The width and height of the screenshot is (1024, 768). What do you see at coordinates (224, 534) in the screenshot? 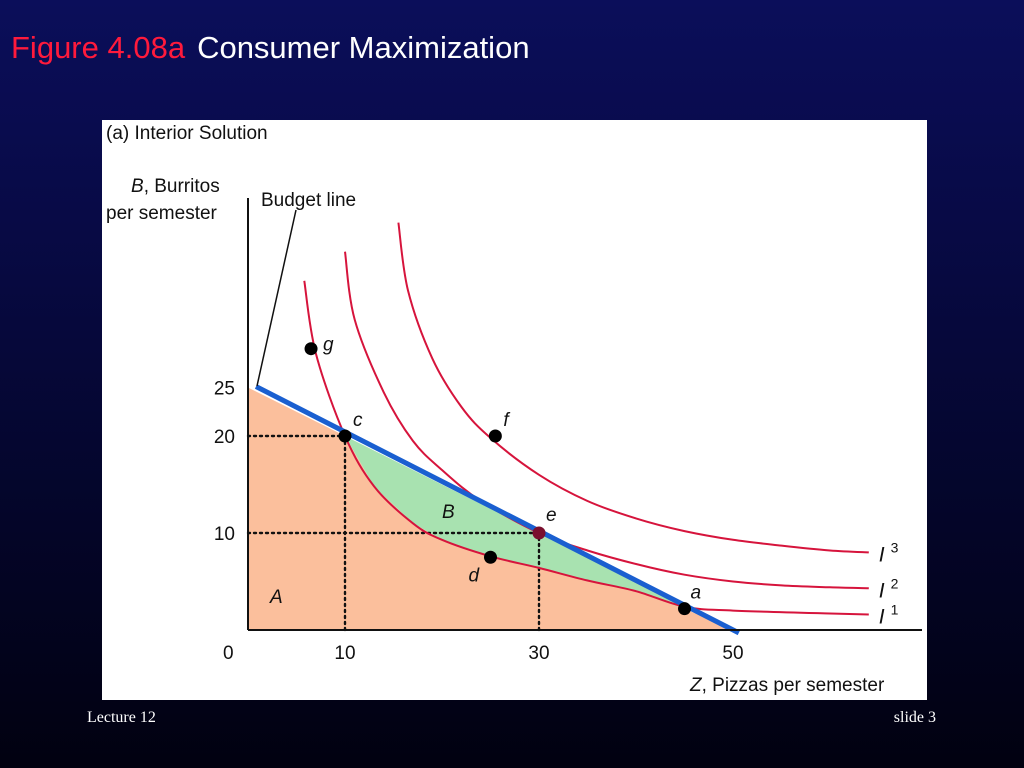
I see `y-tick-label: 10` at bounding box center [224, 534].